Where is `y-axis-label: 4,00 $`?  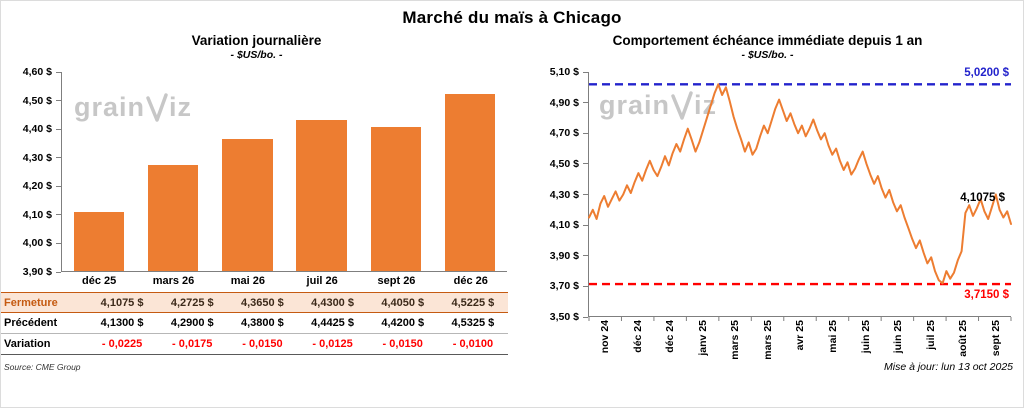 y-axis-label: 4,00 $ is located at coordinates (37, 243).